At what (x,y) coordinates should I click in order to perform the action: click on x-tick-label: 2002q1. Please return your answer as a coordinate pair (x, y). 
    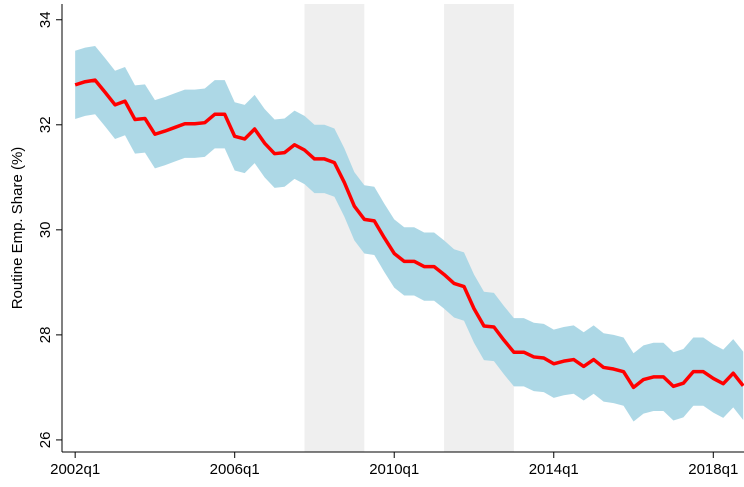
    Looking at the image, I should click on (75, 469).